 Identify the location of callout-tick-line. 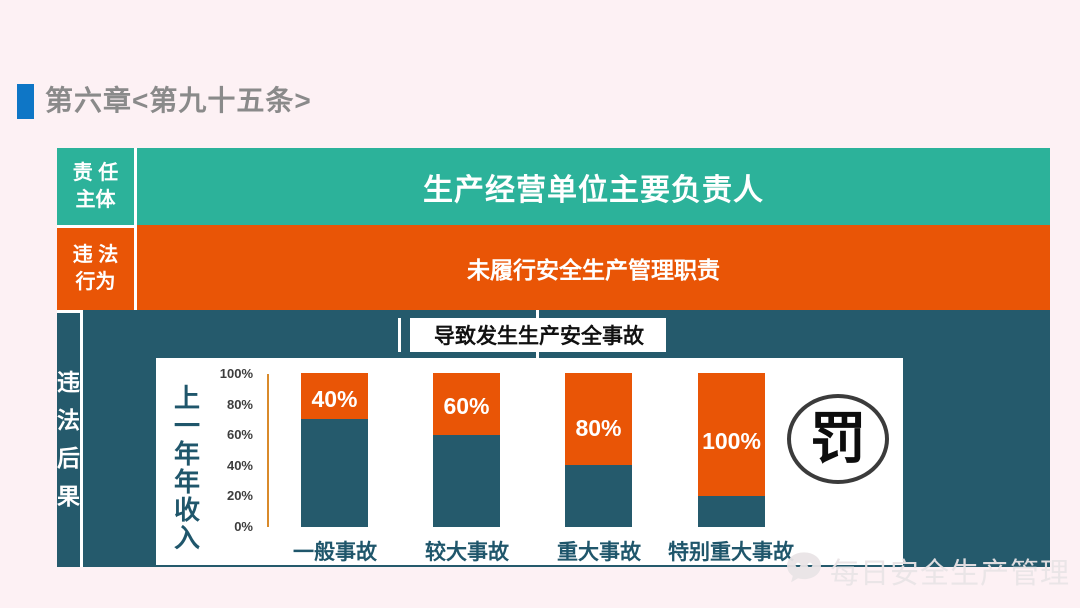
(399, 335).